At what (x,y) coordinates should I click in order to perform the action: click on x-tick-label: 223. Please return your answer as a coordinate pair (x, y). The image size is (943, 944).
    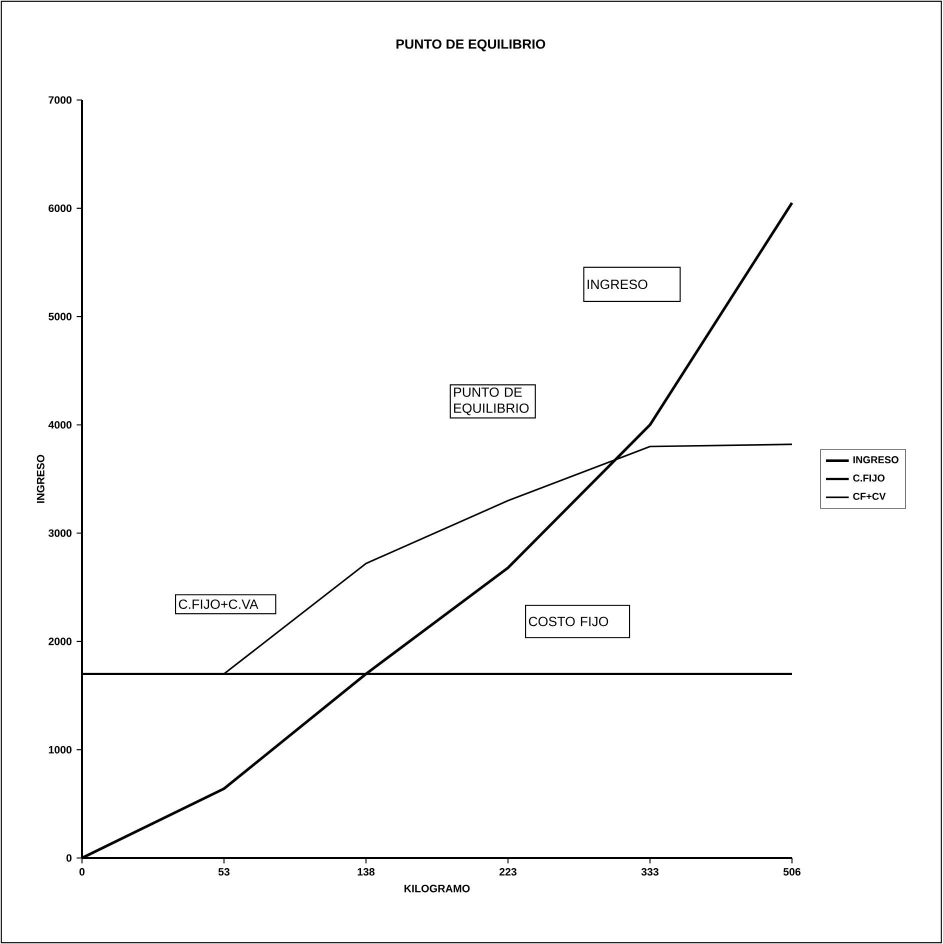
    Looking at the image, I should click on (508, 872).